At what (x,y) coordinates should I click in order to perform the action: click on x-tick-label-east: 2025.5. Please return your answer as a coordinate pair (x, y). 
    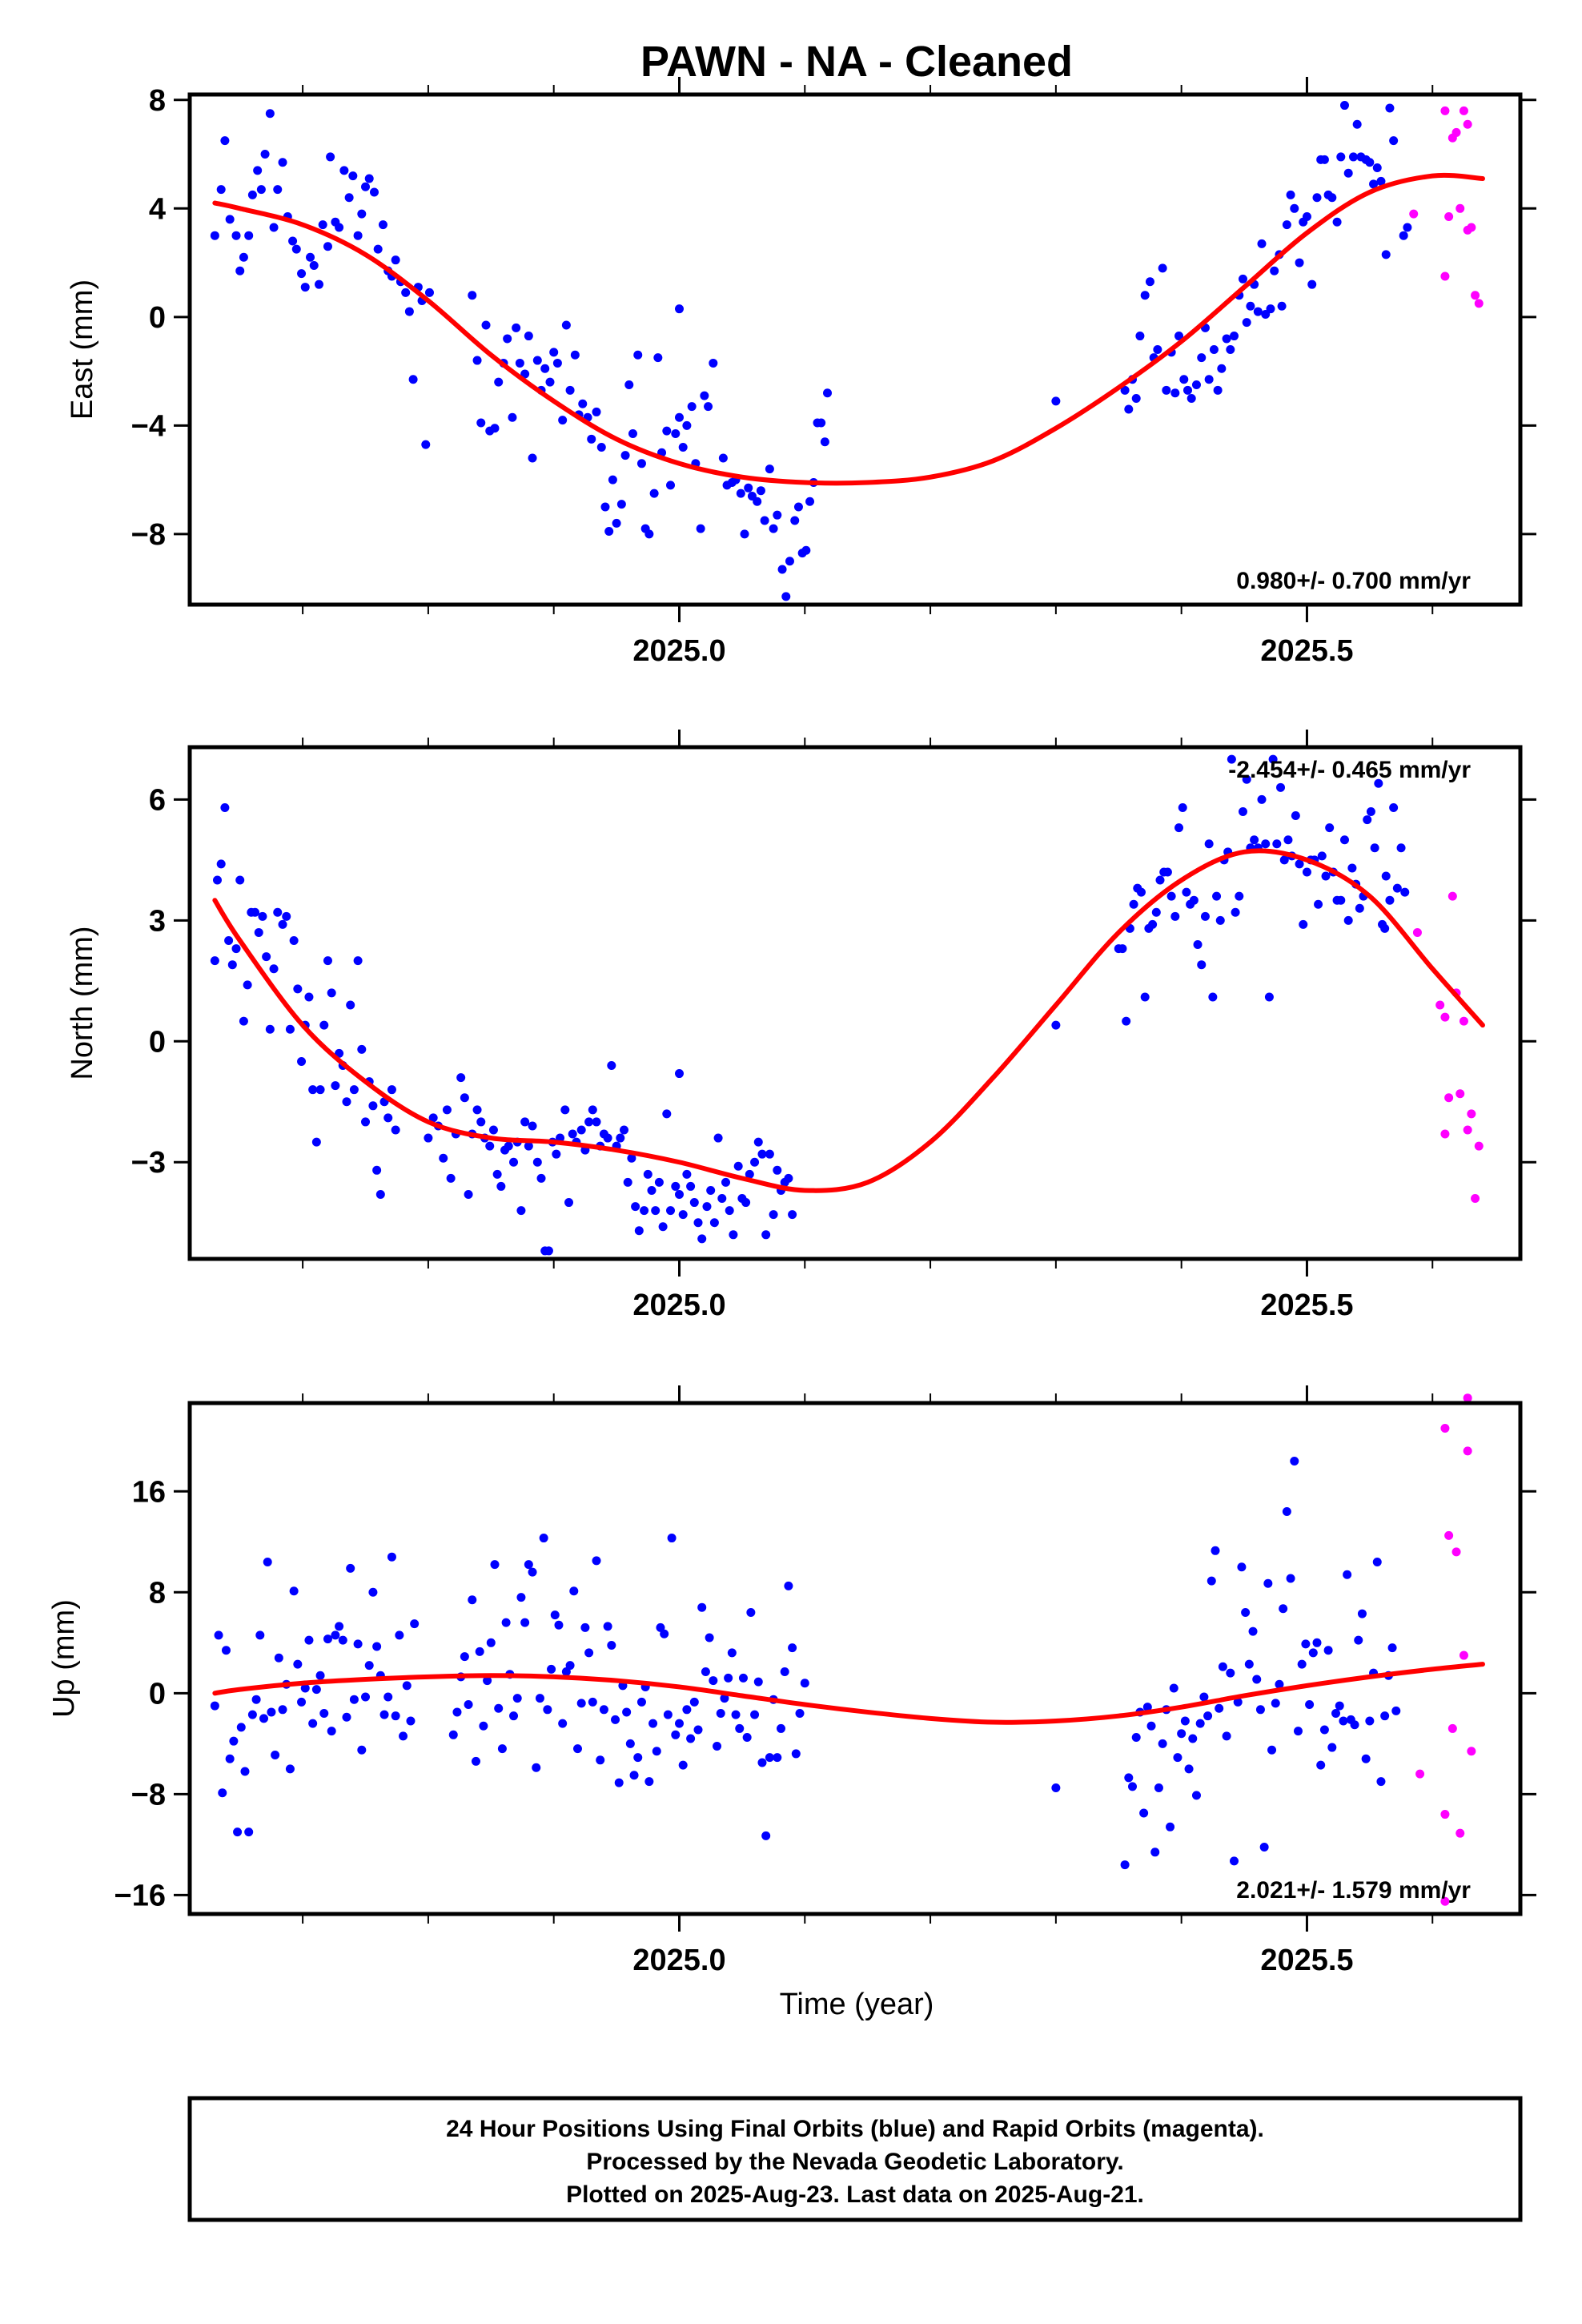
    Looking at the image, I should click on (1306, 651).